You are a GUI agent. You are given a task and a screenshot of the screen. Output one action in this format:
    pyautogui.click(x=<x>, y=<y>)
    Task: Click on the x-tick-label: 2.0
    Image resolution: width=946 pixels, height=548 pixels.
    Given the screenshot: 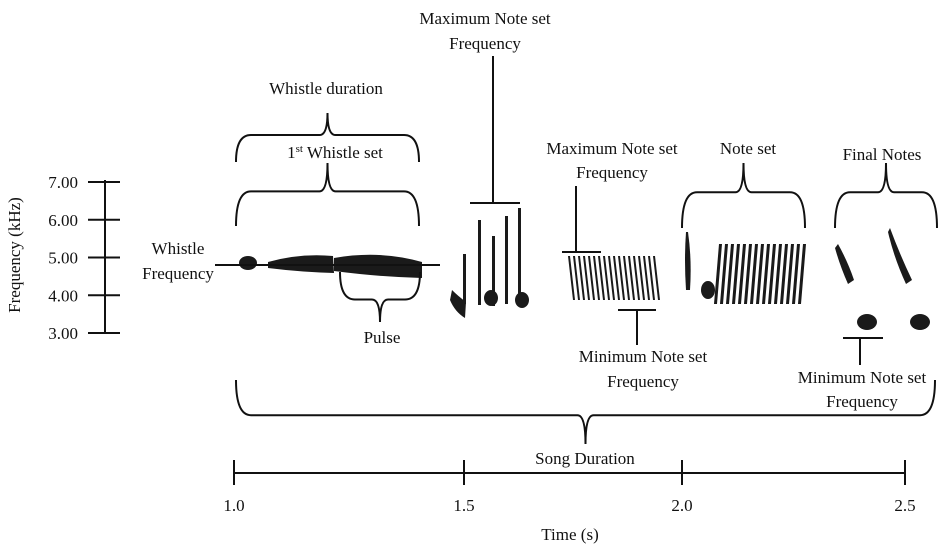 What is the action you would take?
    pyautogui.click(x=681, y=505)
    